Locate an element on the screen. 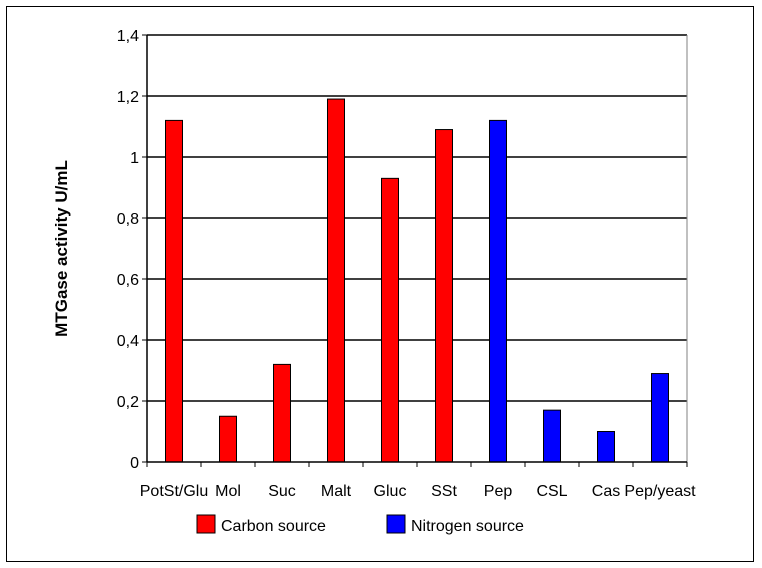 Image resolution: width=762 pixels, height=568 pixels. x-tick-label: Suc is located at coordinates (282, 491).